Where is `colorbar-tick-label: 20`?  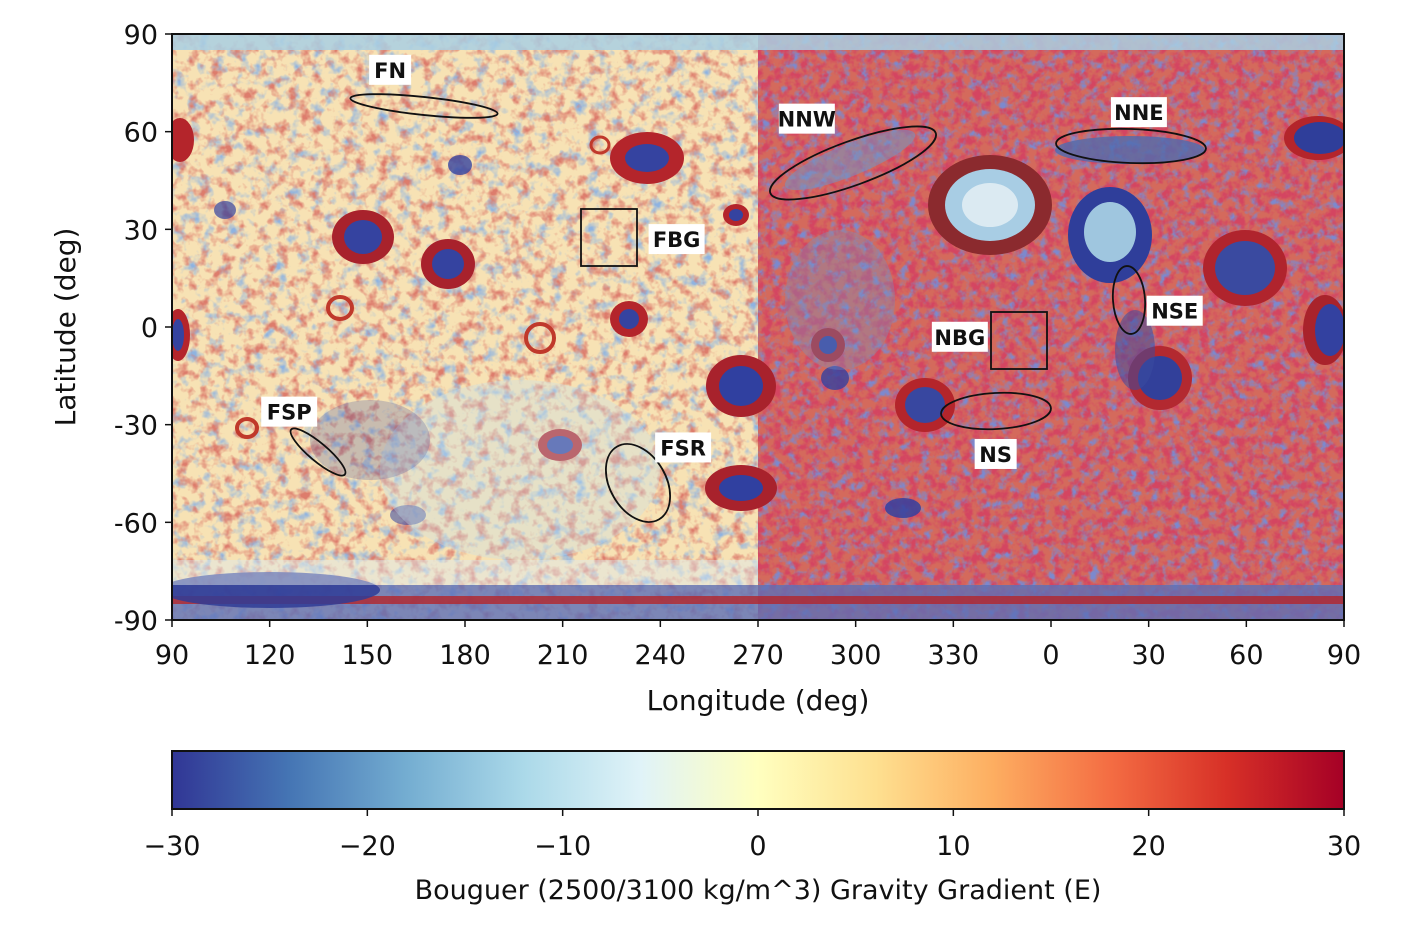
colorbar-tick-label: 20 is located at coordinates (1148, 846).